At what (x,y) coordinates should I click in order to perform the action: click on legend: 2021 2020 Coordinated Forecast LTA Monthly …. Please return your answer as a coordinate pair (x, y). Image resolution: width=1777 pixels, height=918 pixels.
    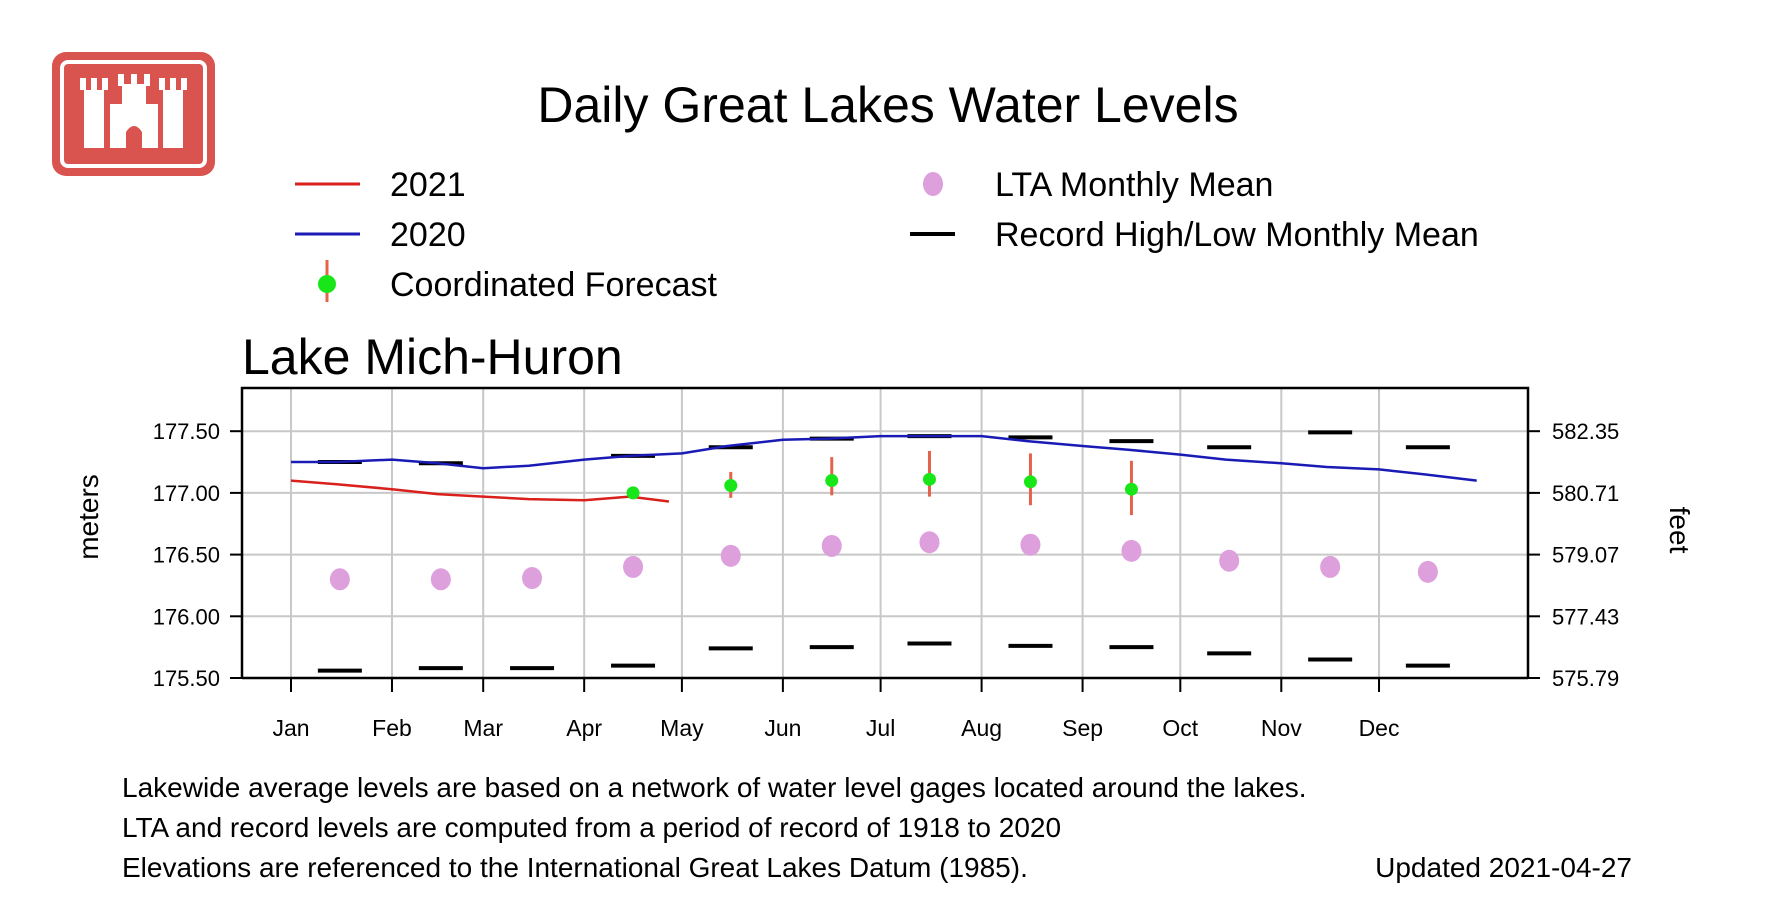
    Looking at the image, I should click on (887, 235).